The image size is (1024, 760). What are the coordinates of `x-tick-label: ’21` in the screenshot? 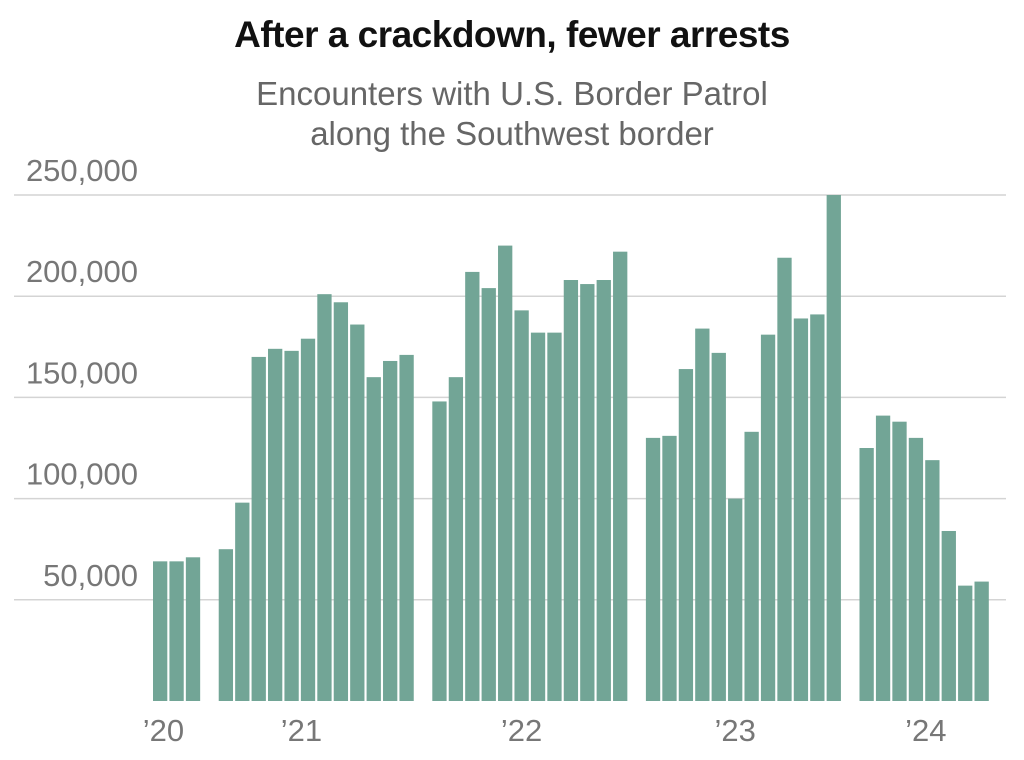 It's located at (301, 730).